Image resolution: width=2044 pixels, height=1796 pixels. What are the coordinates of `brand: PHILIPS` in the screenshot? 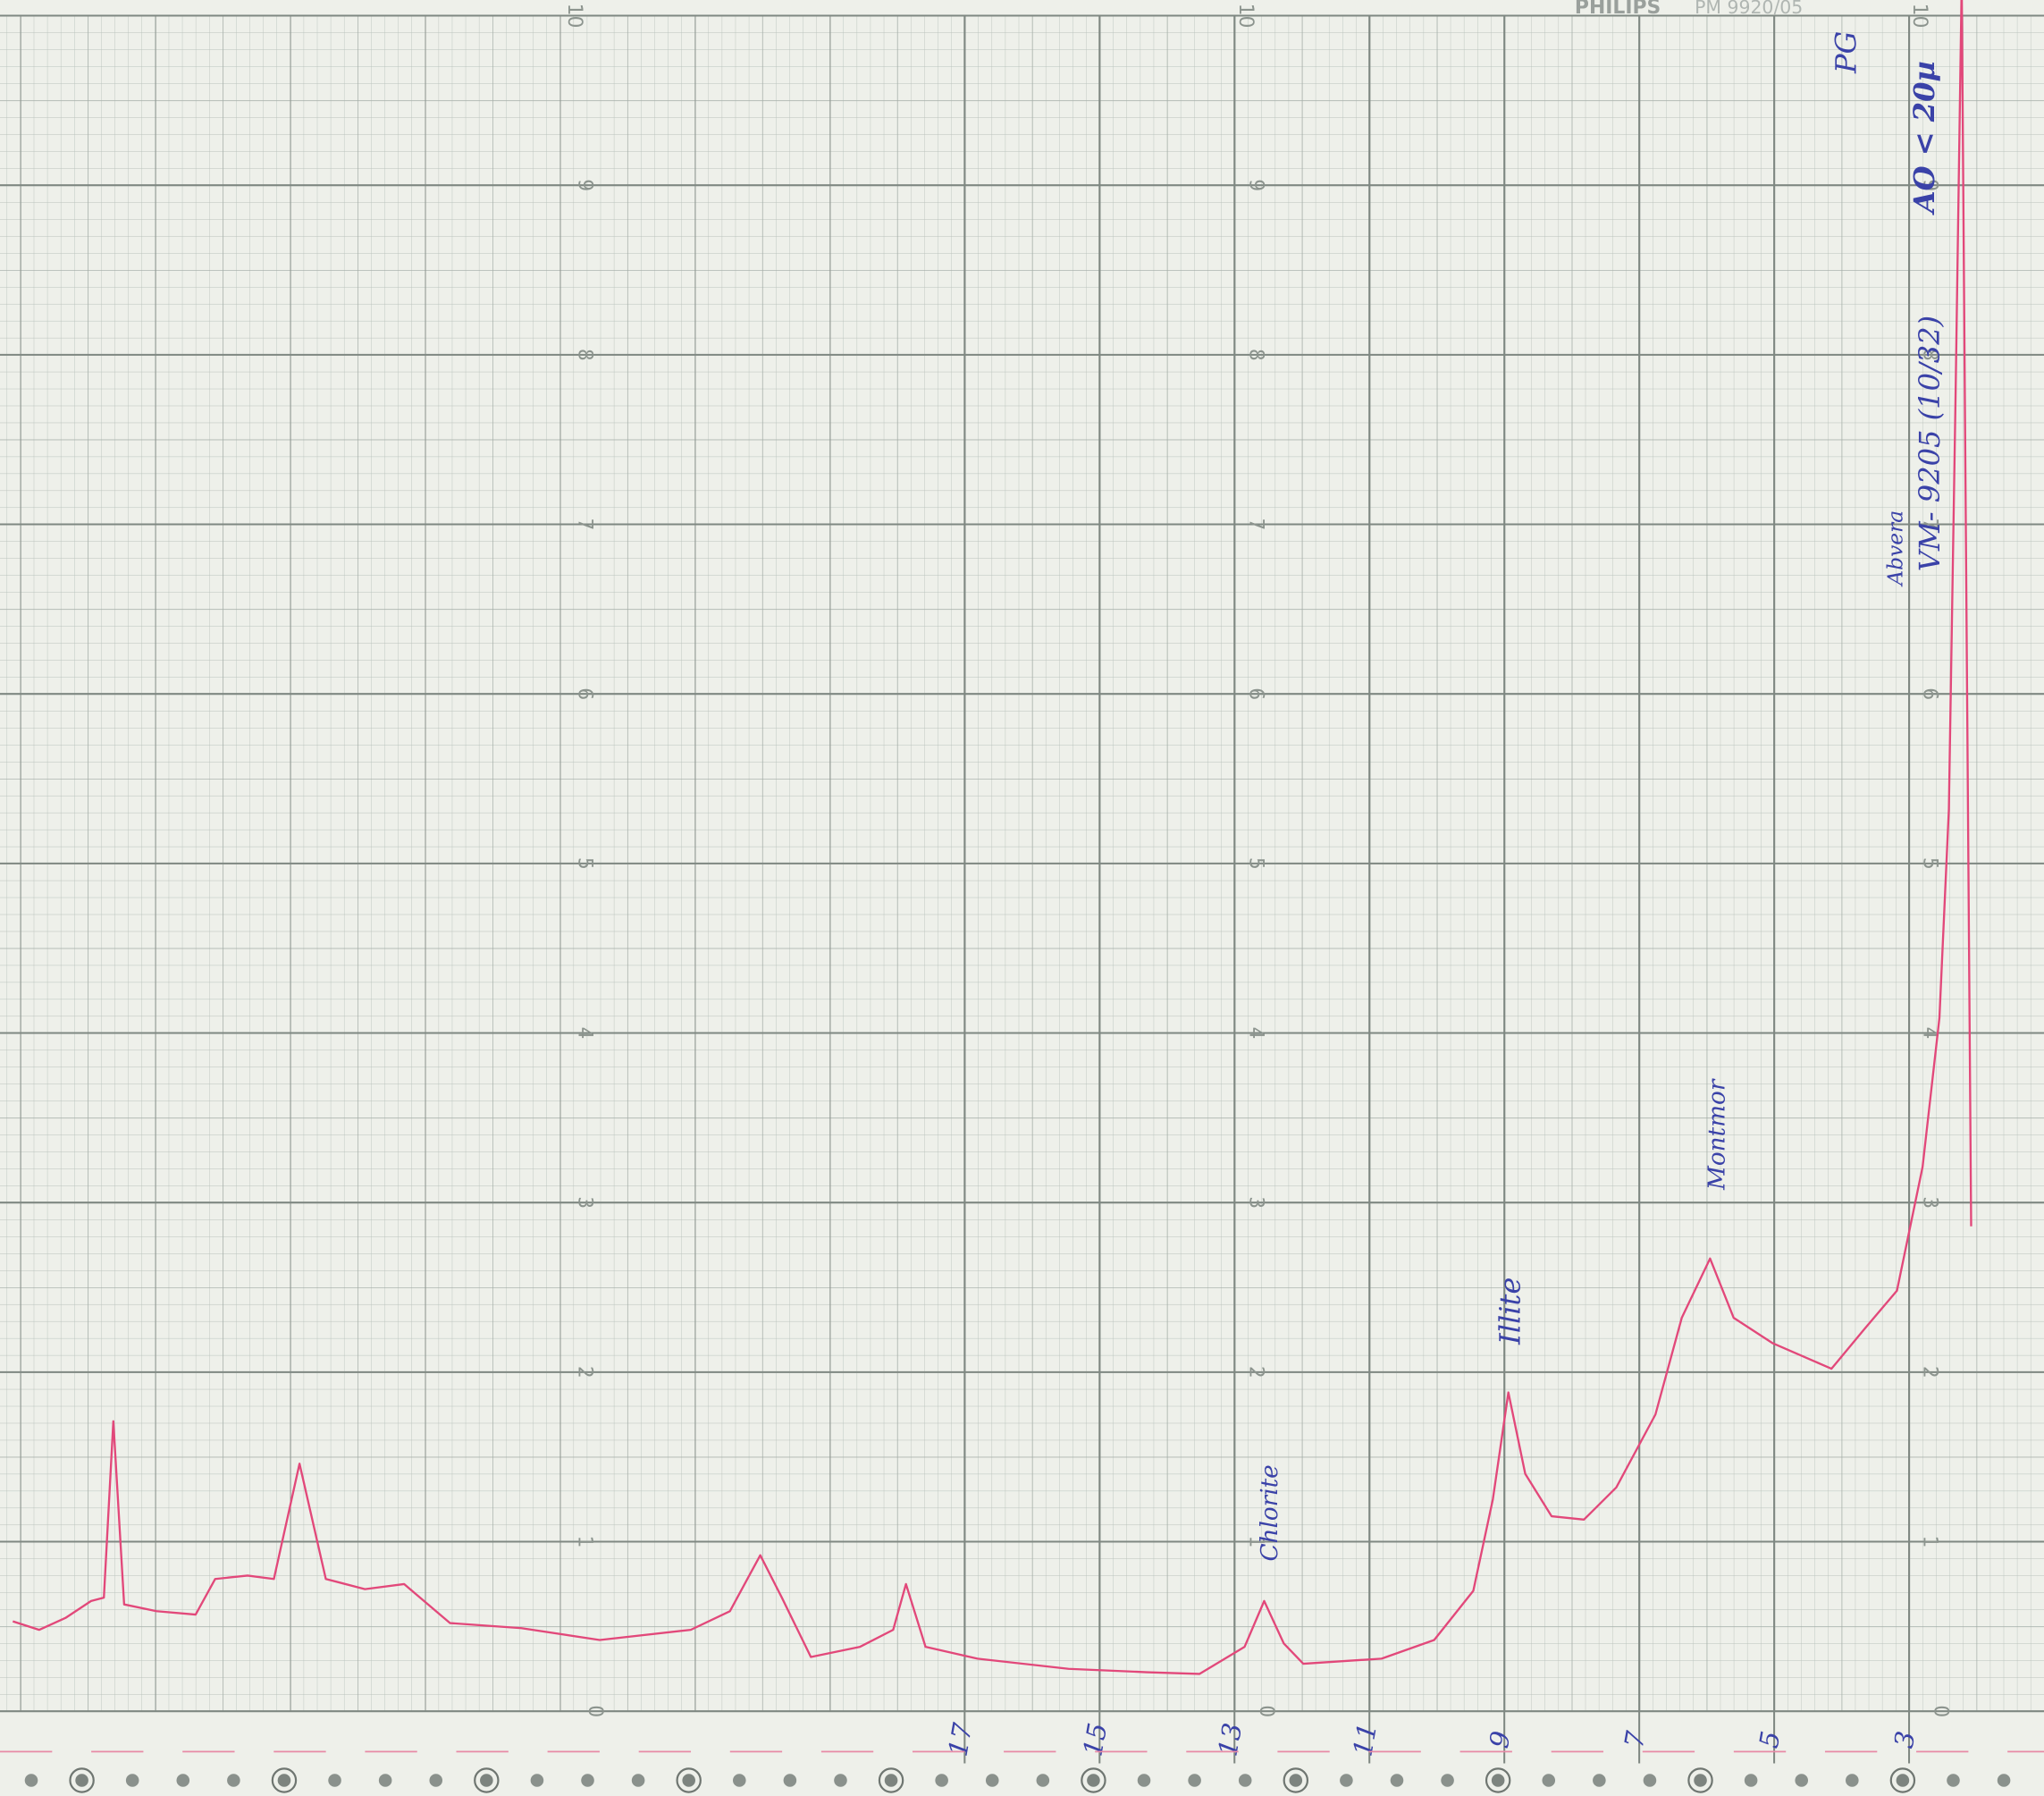 It's located at (1618, 9).